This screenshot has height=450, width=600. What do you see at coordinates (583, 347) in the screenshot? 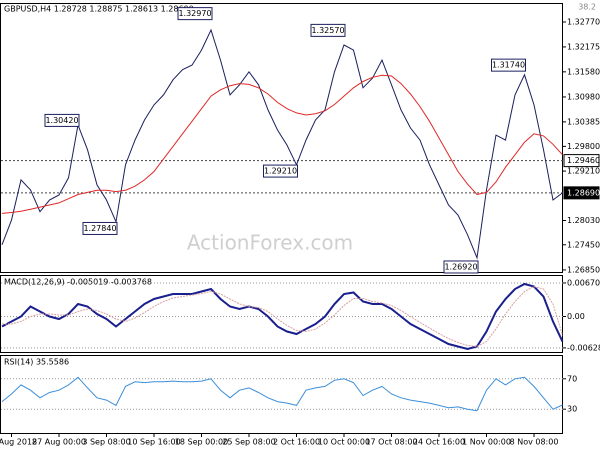
I see `y-tick-label: -0.00628` at bounding box center [583, 347].